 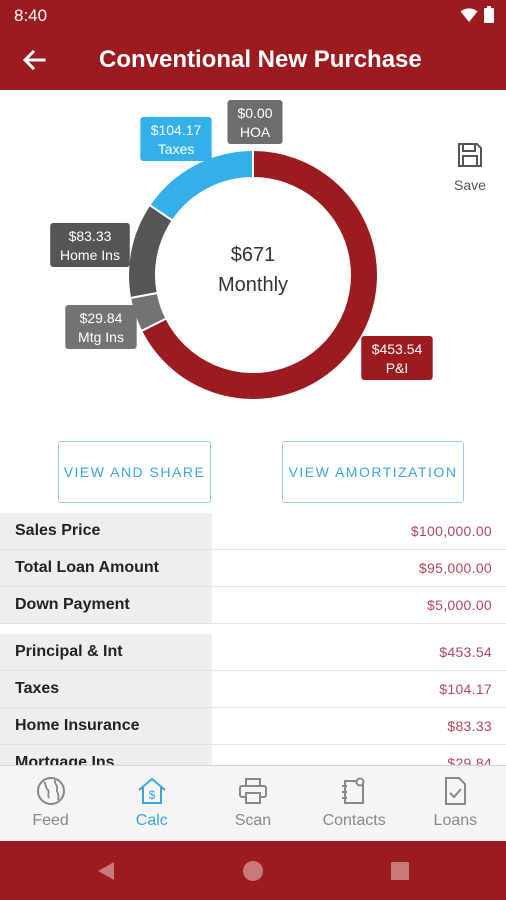 I want to click on row-label-total-loan-amount: Total Loan Amount, so click(x=106, y=568).